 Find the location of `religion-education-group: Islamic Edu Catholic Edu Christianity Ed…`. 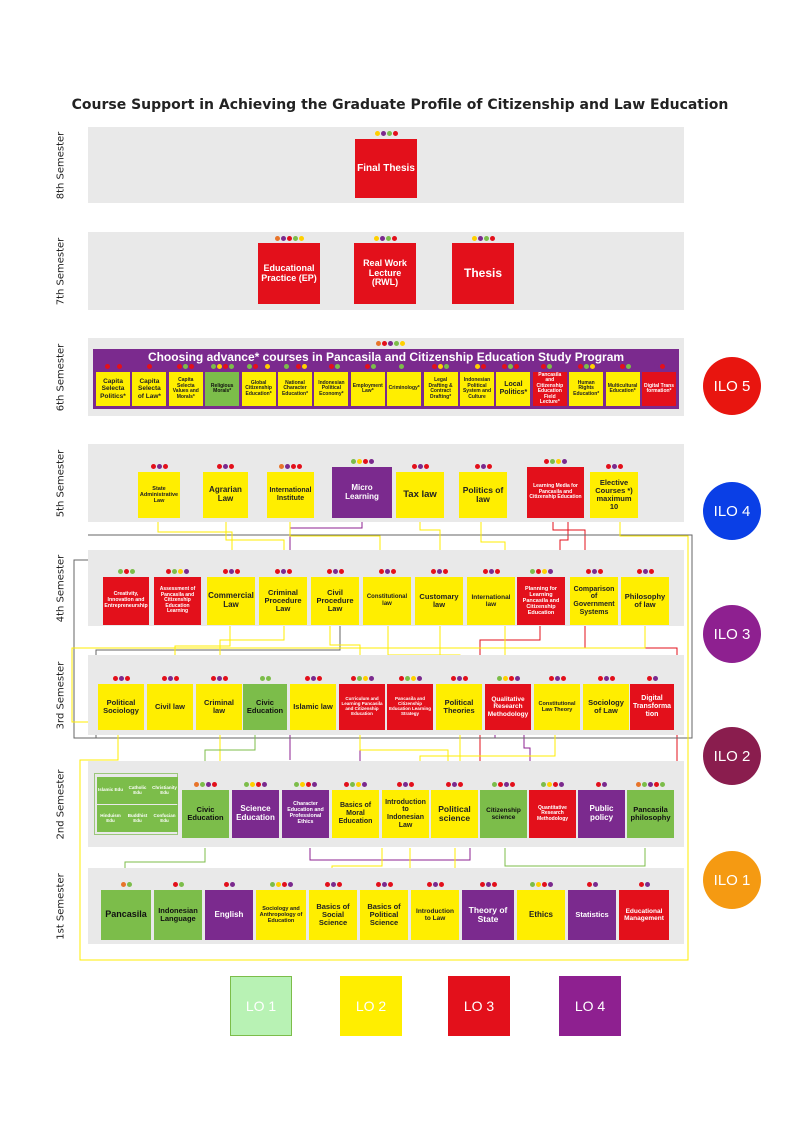

religion-education-group: Islamic Edu Catholic Edu Christianity Ed… is located at coordinates (136, 804).